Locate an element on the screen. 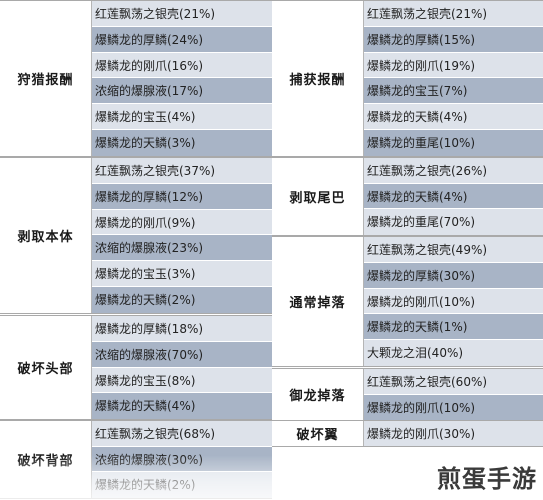 The width and height of the screenshot is (543, 500). drop-item: 爆鳞龙的重尾(10%) is located at coordinates (453, 143).